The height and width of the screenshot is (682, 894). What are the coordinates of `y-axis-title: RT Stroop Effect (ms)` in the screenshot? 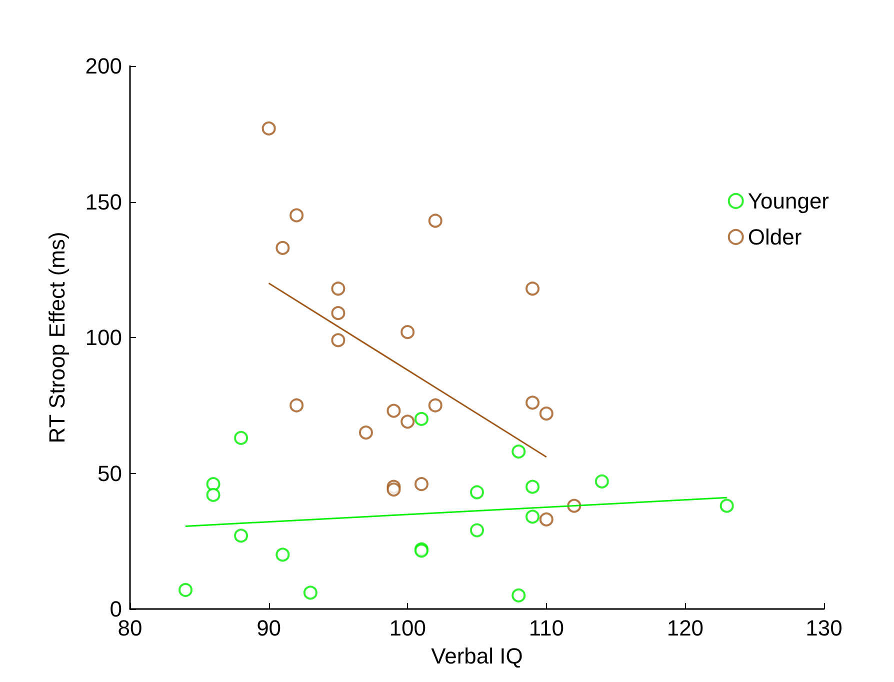 It's located at (57, 338).